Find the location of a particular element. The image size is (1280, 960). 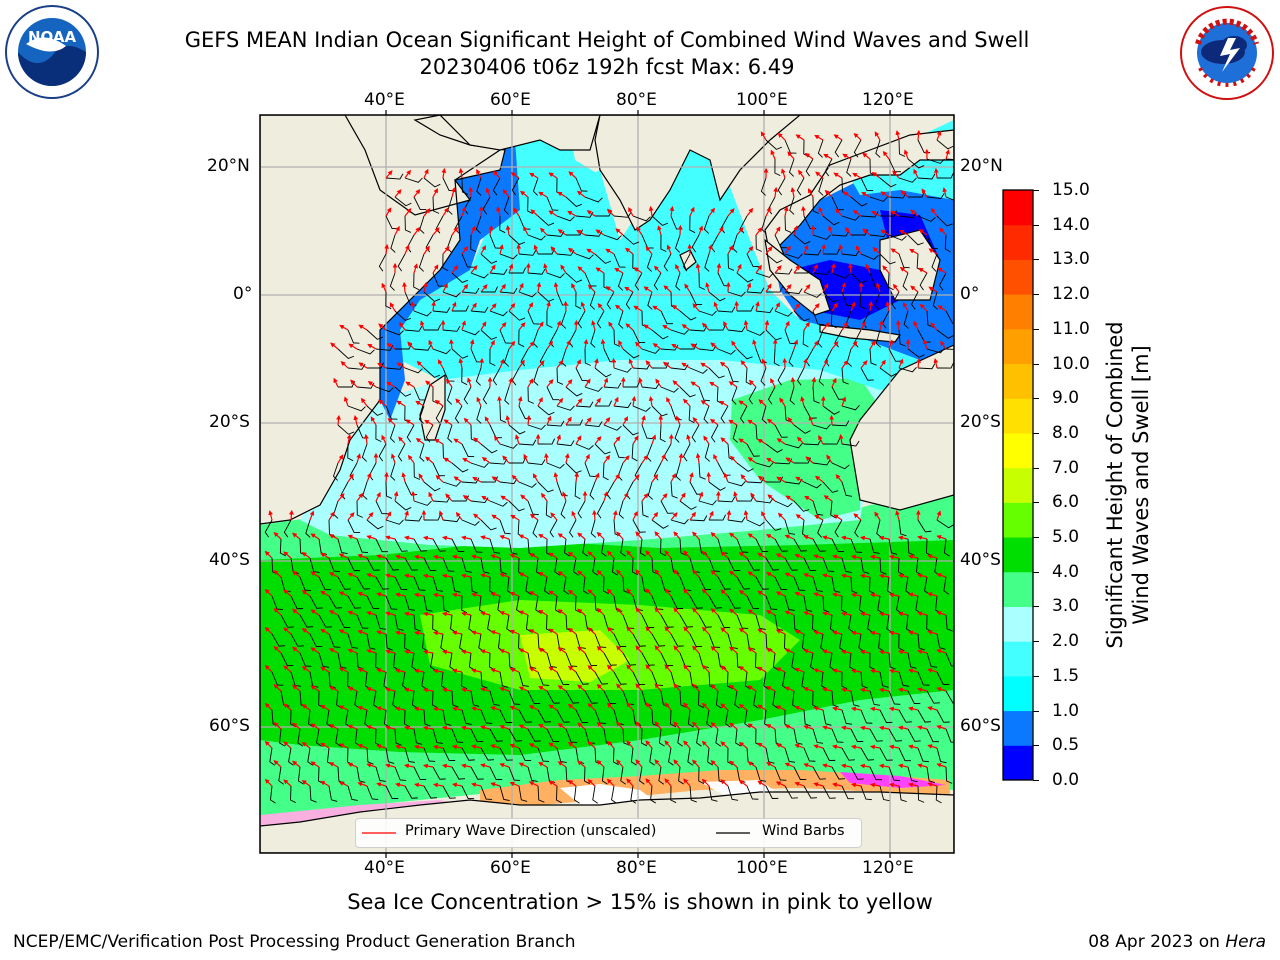

colorbar-segment is located at coordinates (1018, 416).